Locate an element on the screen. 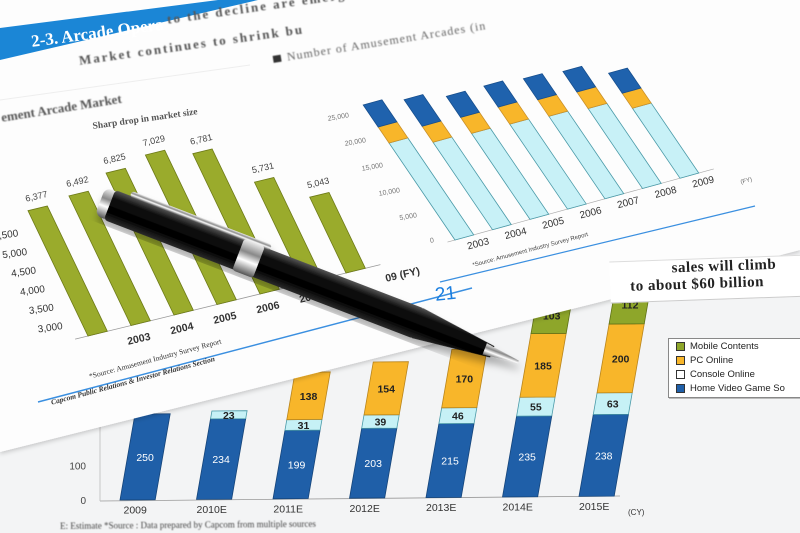 This screenshot has height=533, width=800. segment-value-label: 170 is located at coordinates (465, 379).